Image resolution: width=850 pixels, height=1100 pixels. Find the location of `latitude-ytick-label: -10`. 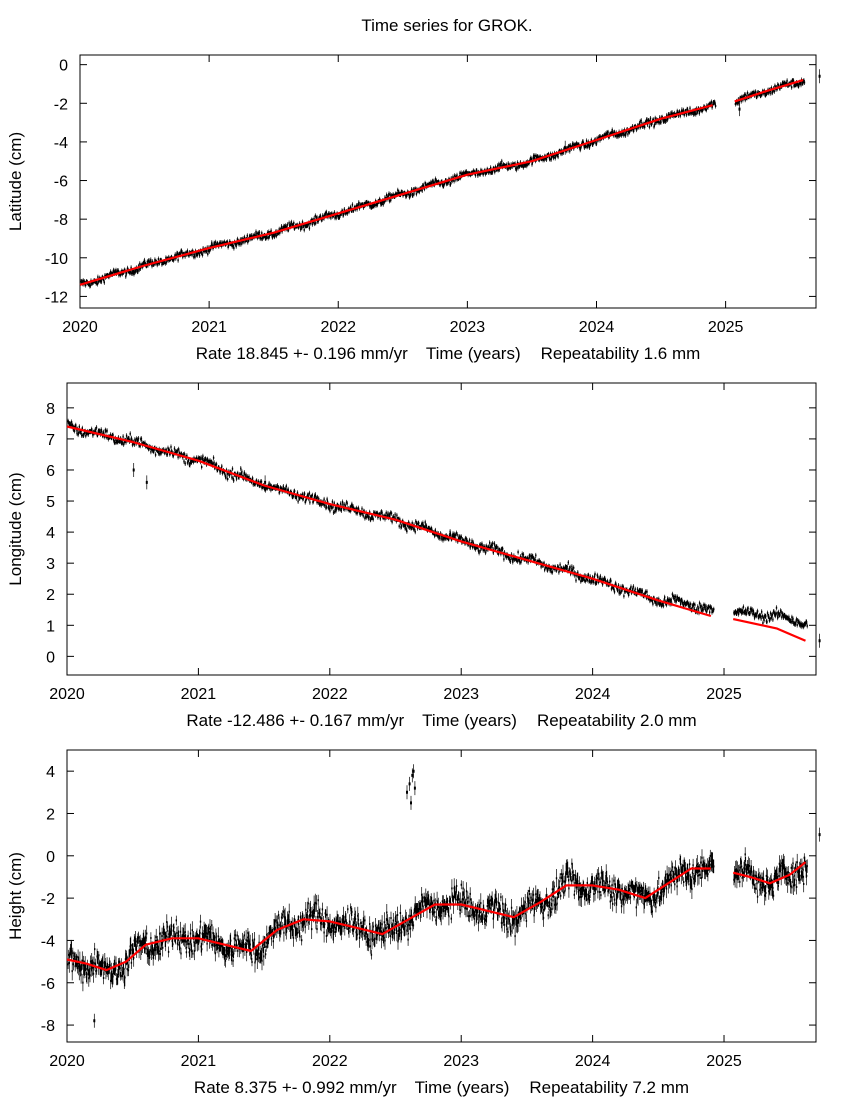

latitude-ytick-label: -10 is located at coordinates (56, 259).